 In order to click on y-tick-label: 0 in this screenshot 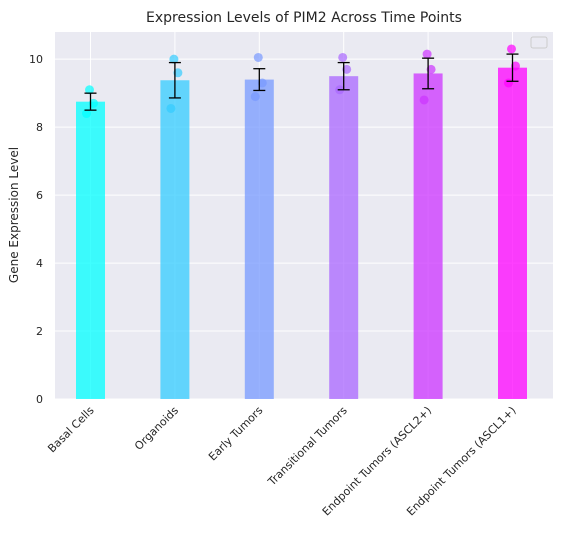, I will do `click(39, 399)`.